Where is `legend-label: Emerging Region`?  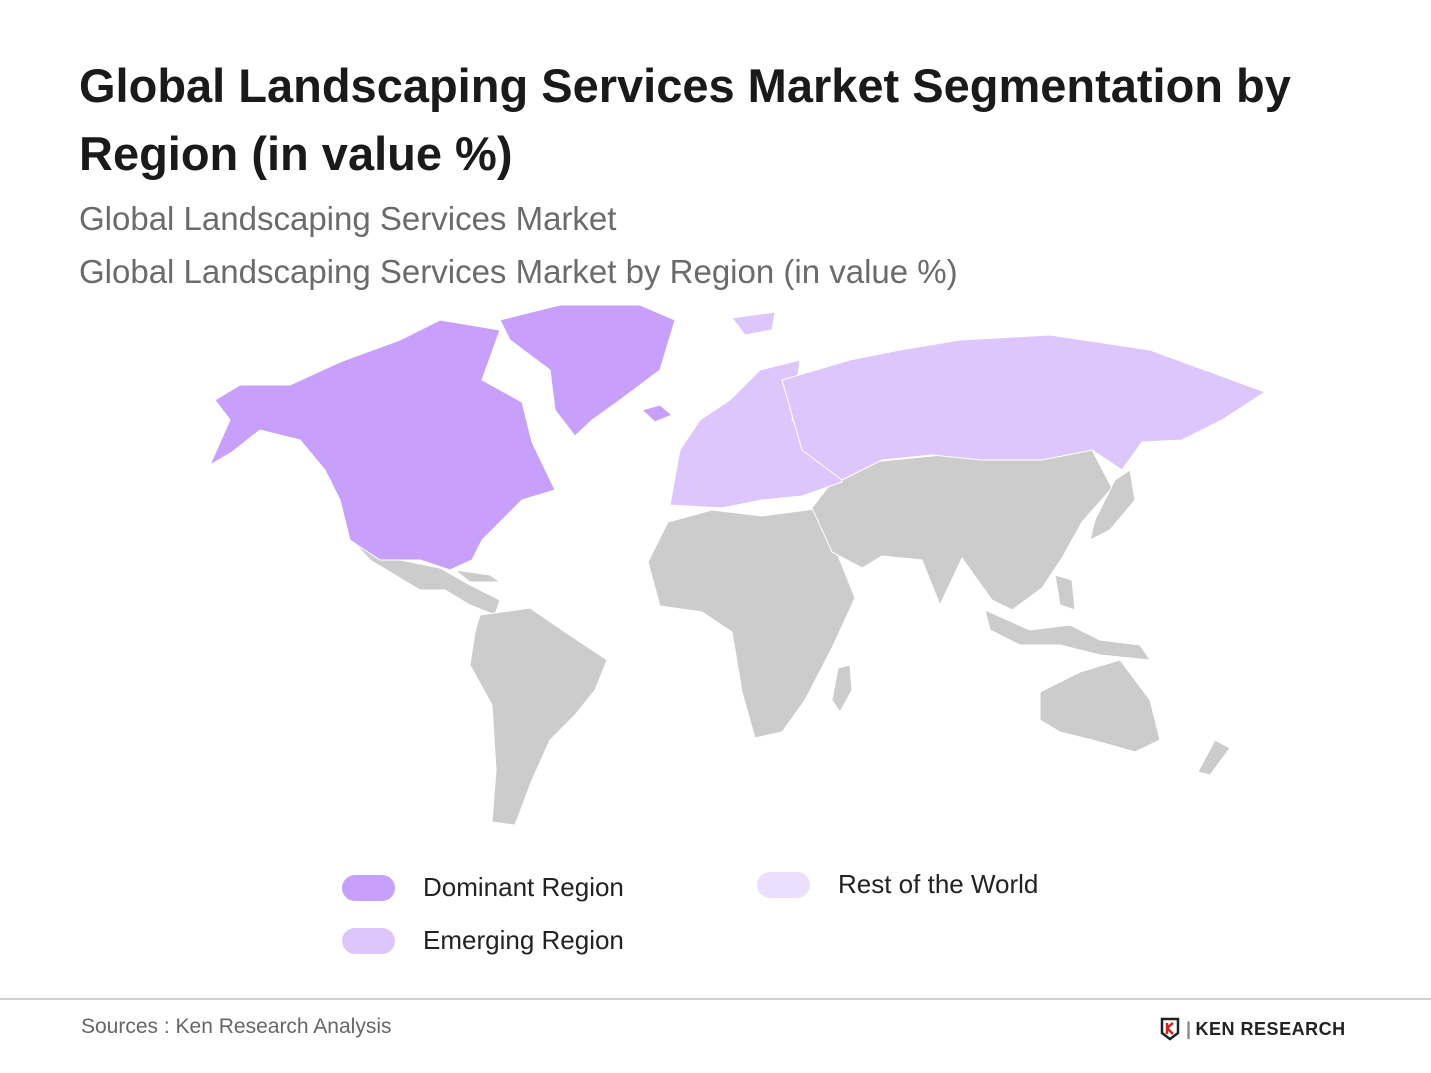
legend-label: Emerging Region is located at coordinates (523, 940).